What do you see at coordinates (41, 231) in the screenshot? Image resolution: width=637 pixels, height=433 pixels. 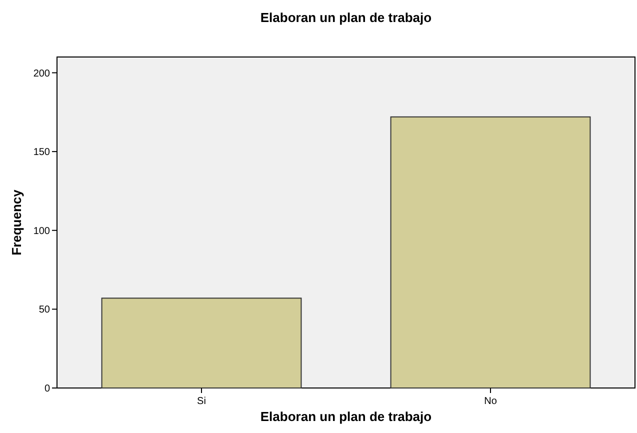 I see `y-tick-label: 100` at bounding box center [41, 231].